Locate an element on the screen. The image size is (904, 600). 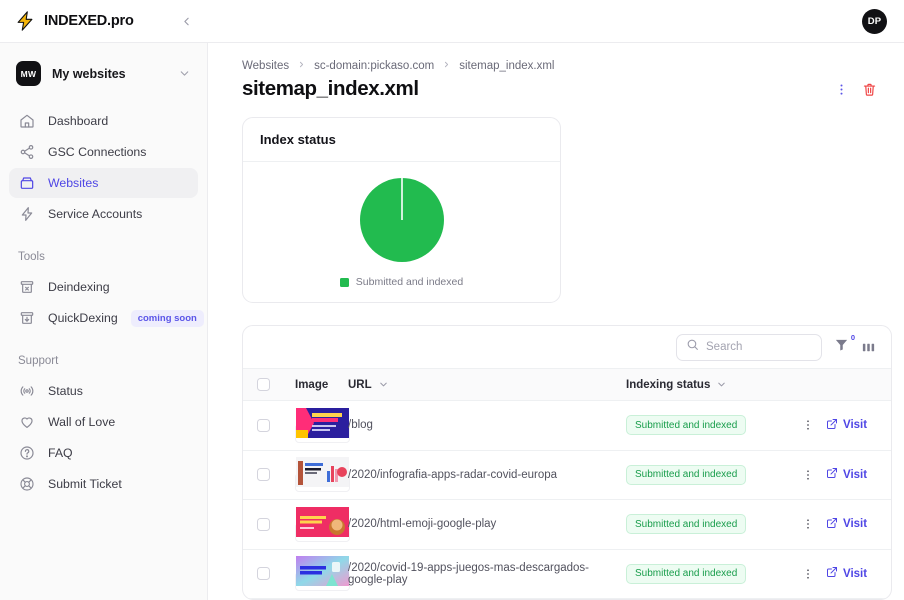
workspace-avatar: MW is located at coordinates (28, 73).